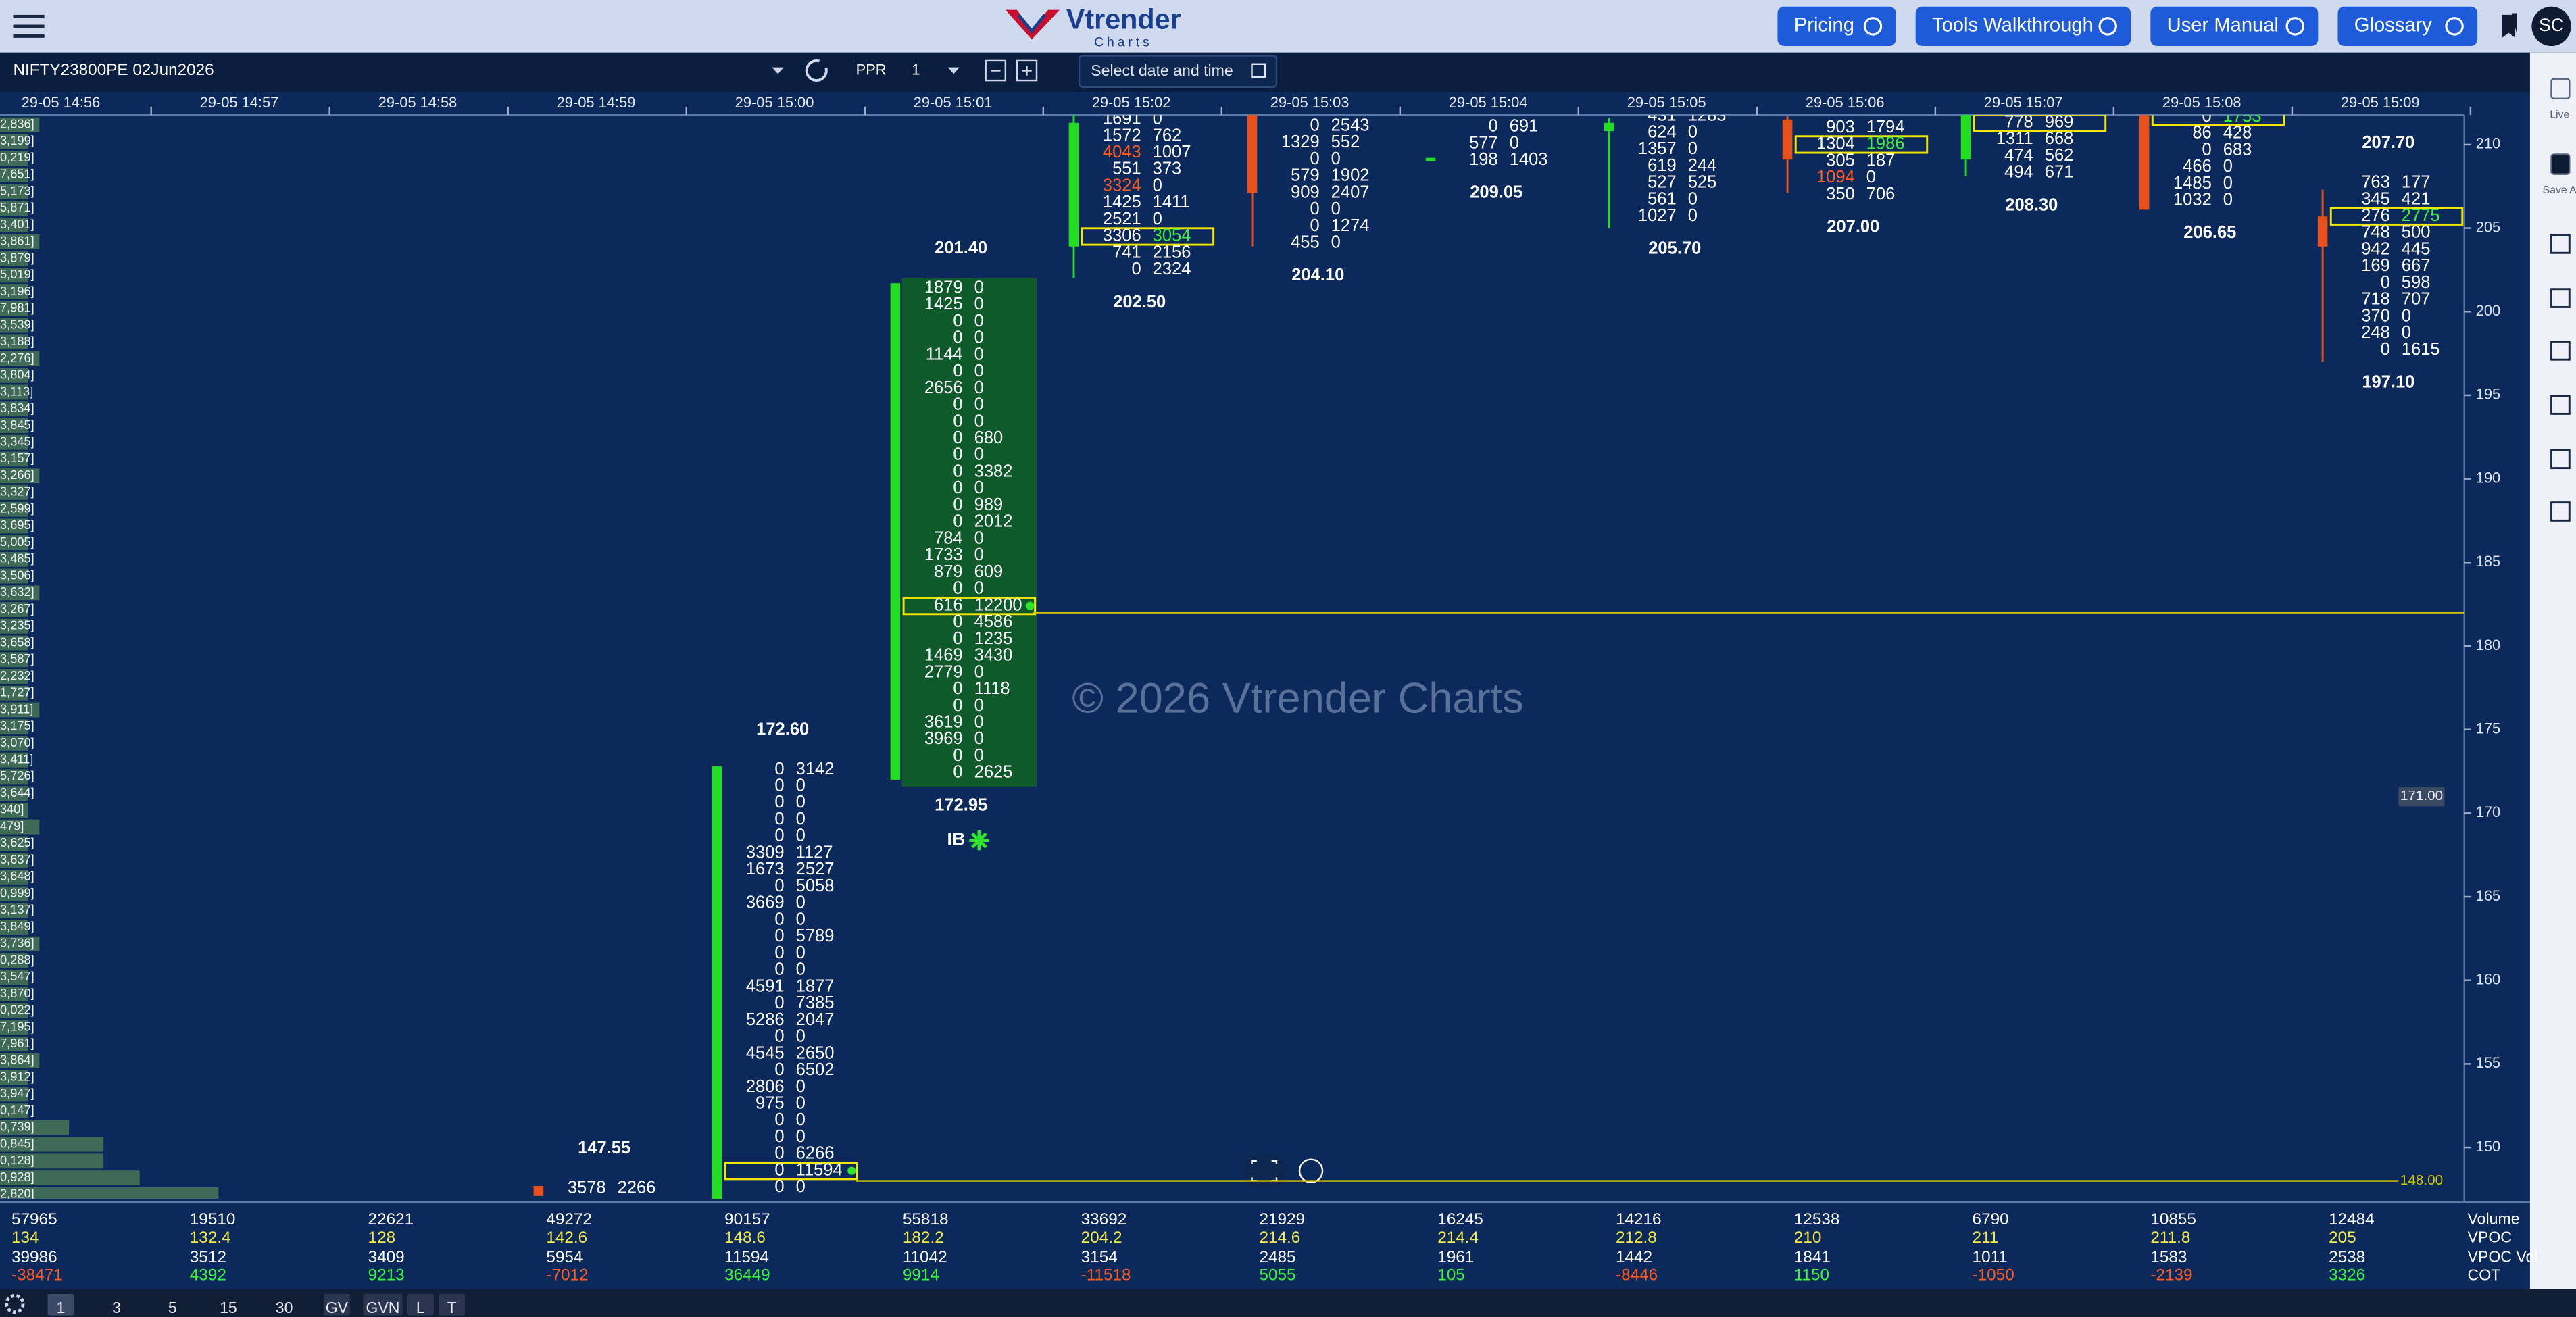 The image size is (2576, 1317). I want to click on bid-volume: 1425, so click(944, 305).